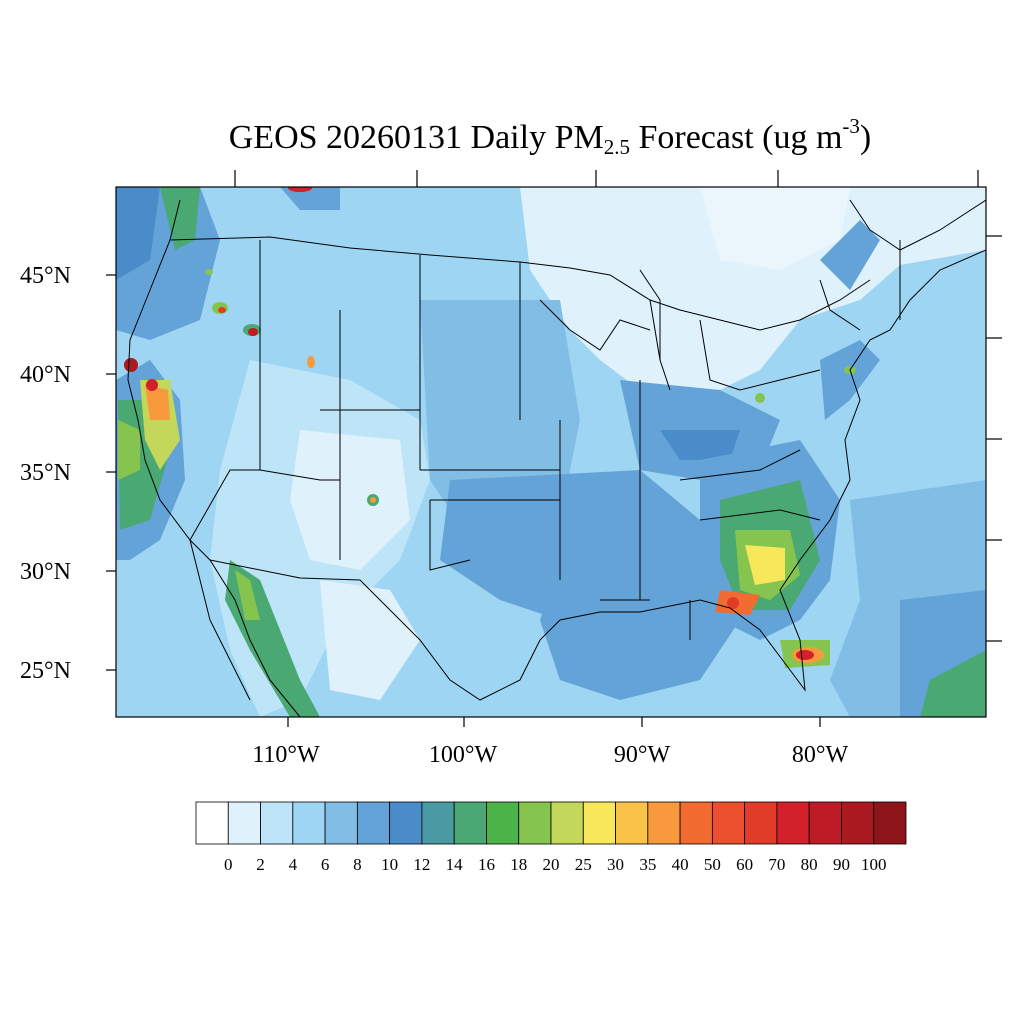 The height and width of the screenshot is (1024, 1024). Describe the element at coordinates (712, 864) in the screenshot. I see `colorbar-label: 50` at that location.